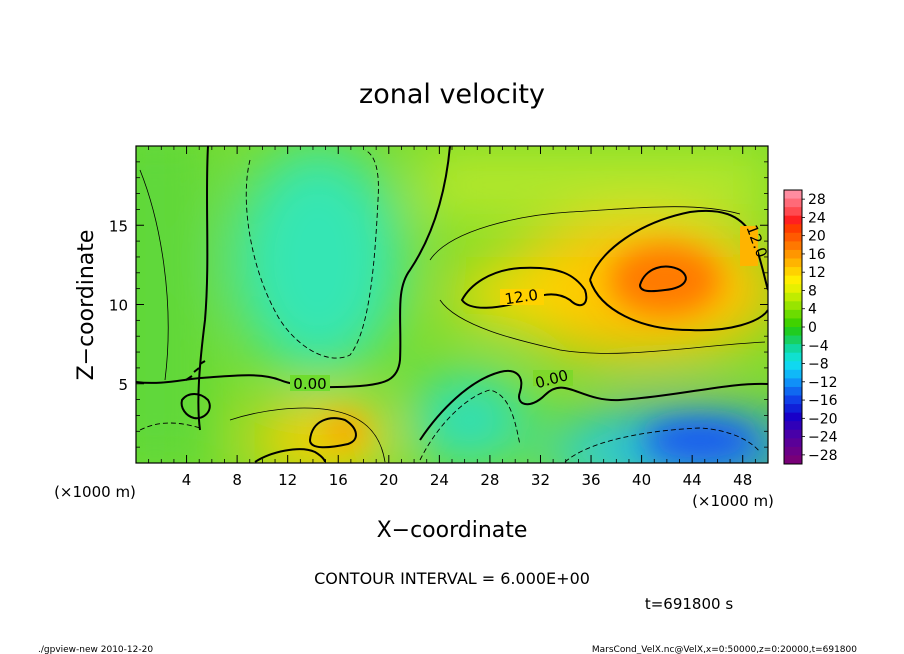 This screenshot has height=654, width=904. What do you see at coordinates (689, 604) in the screenshot?
I see `time-label: t=691800 s` at bounding box center [689, 604].